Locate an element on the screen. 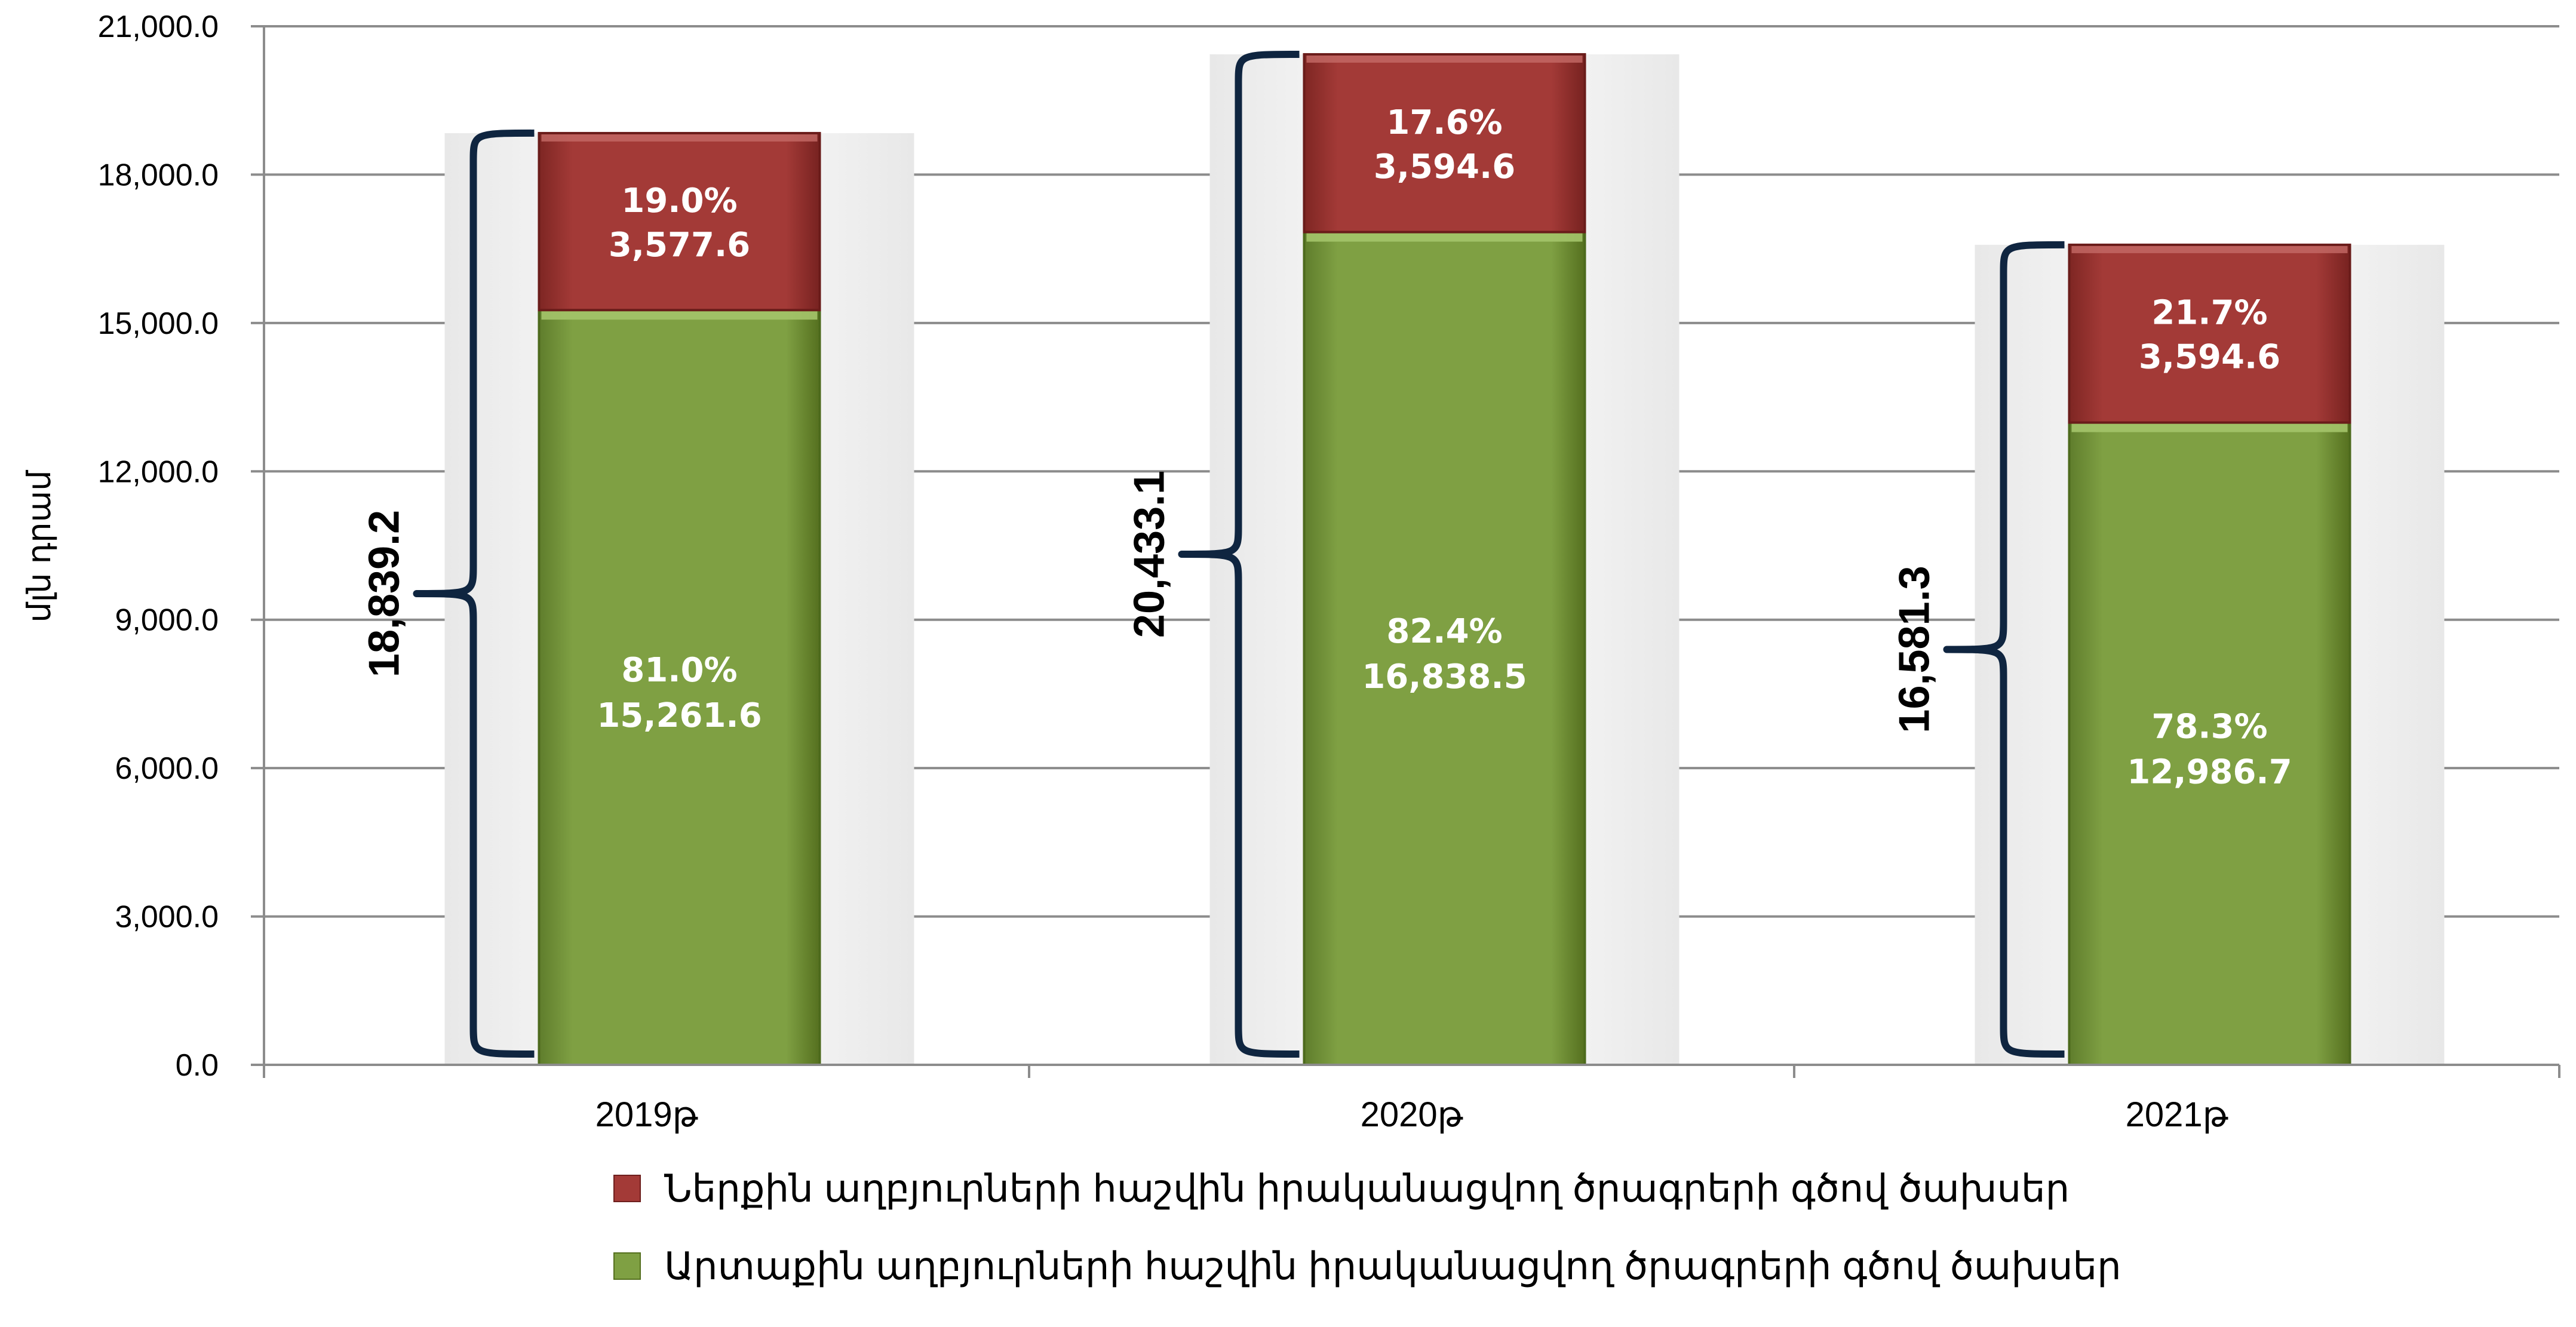  x-tick-label: 2021թ is located at coordinates (2177, 1114).